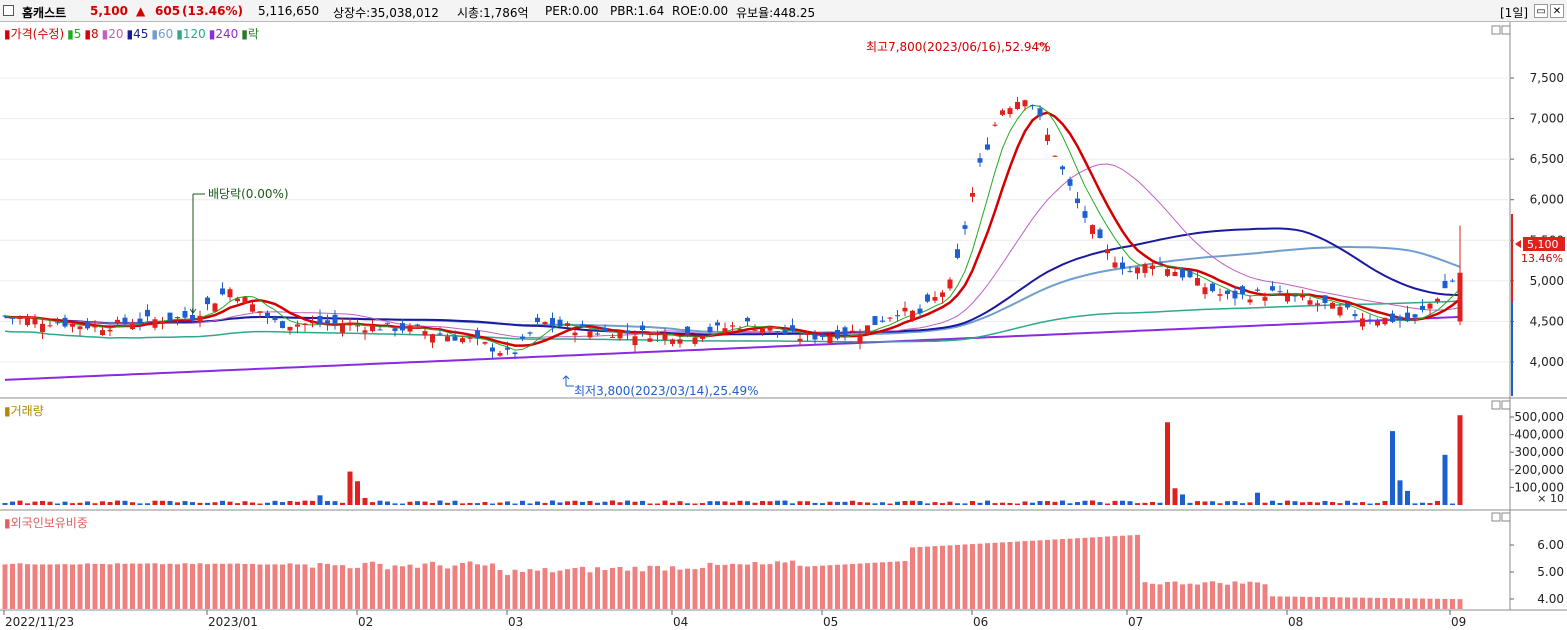  I want to click on minimize-button: ▭, so click(1541, 11).